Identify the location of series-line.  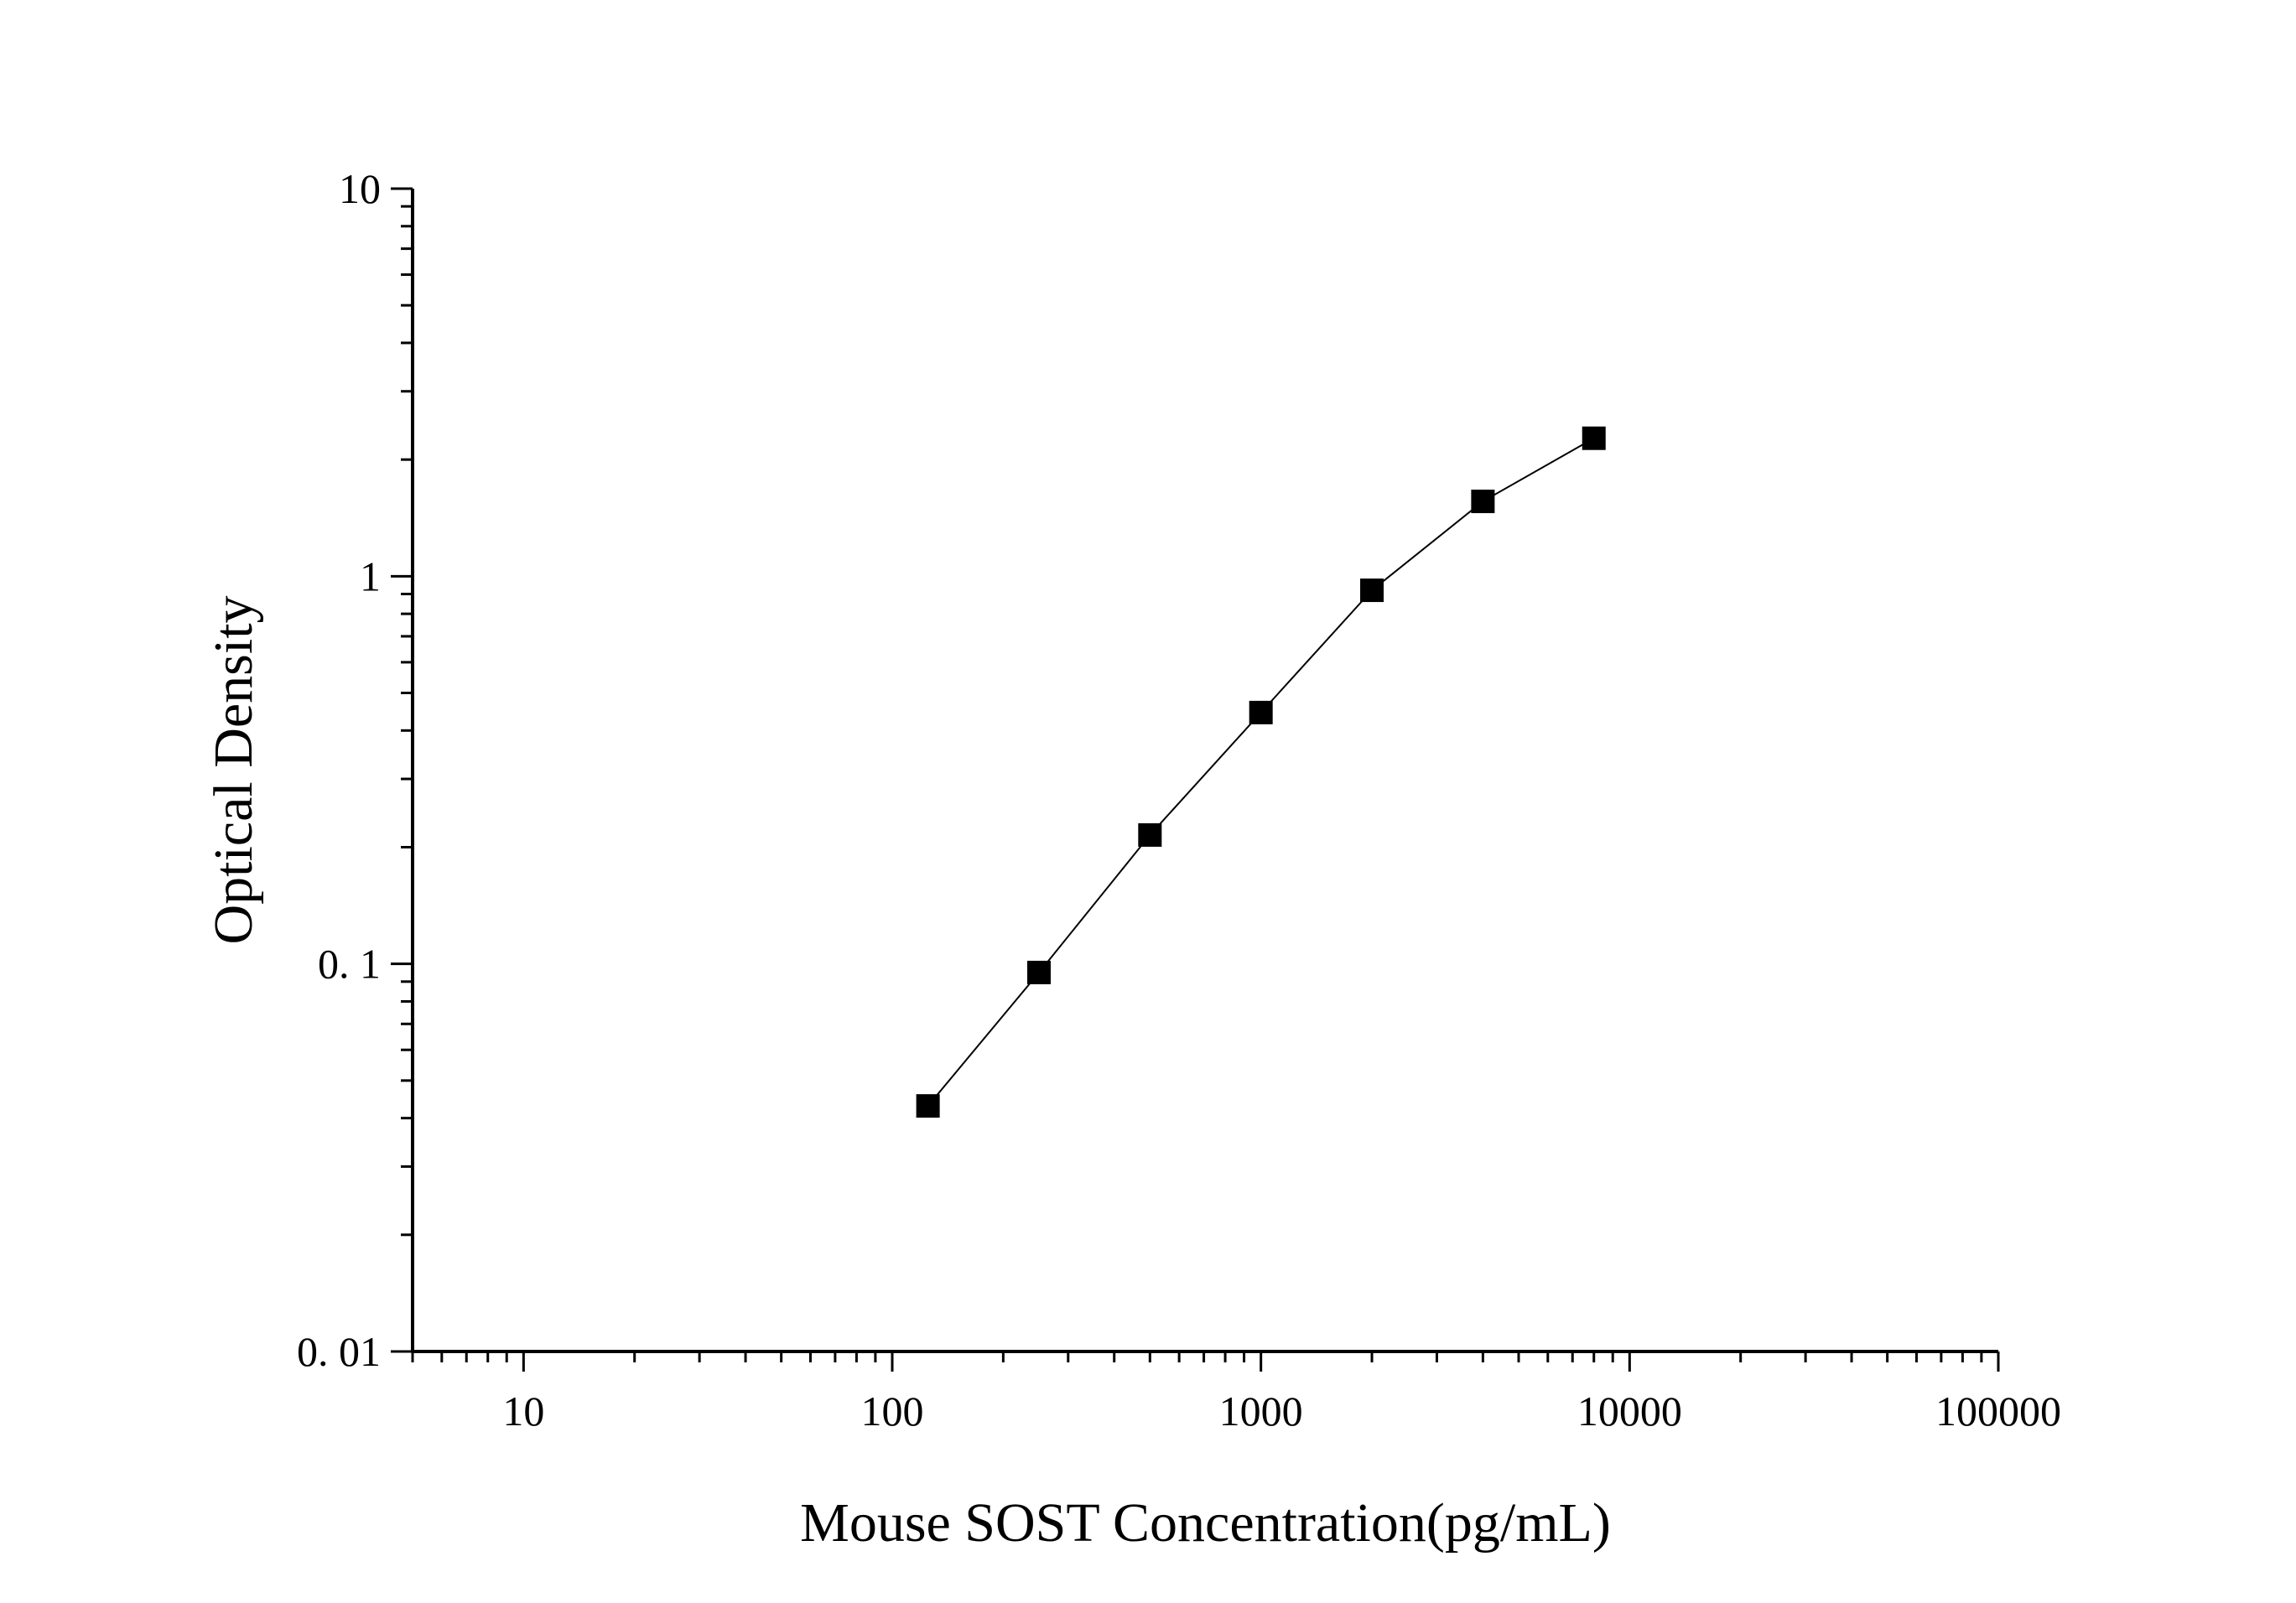
(1261, 772).